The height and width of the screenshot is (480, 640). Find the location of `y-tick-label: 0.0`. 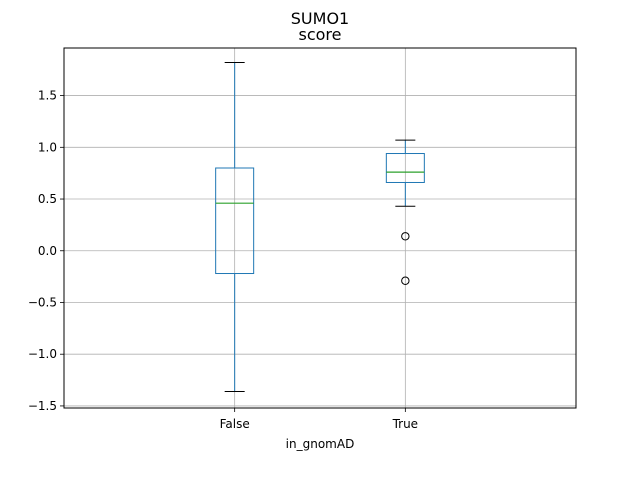

y-tick-label: 0.0 is located at coordinates (47, 251).